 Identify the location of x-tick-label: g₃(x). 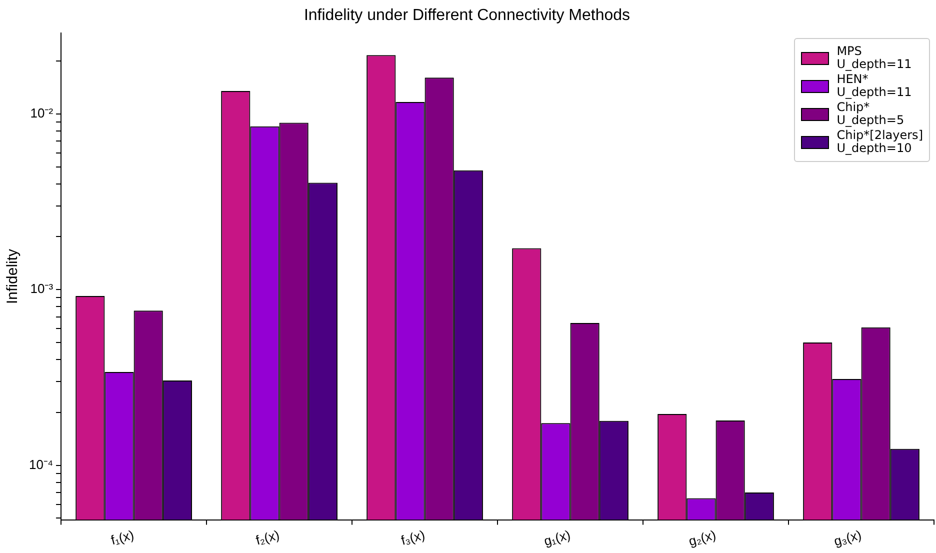
(847, 538).